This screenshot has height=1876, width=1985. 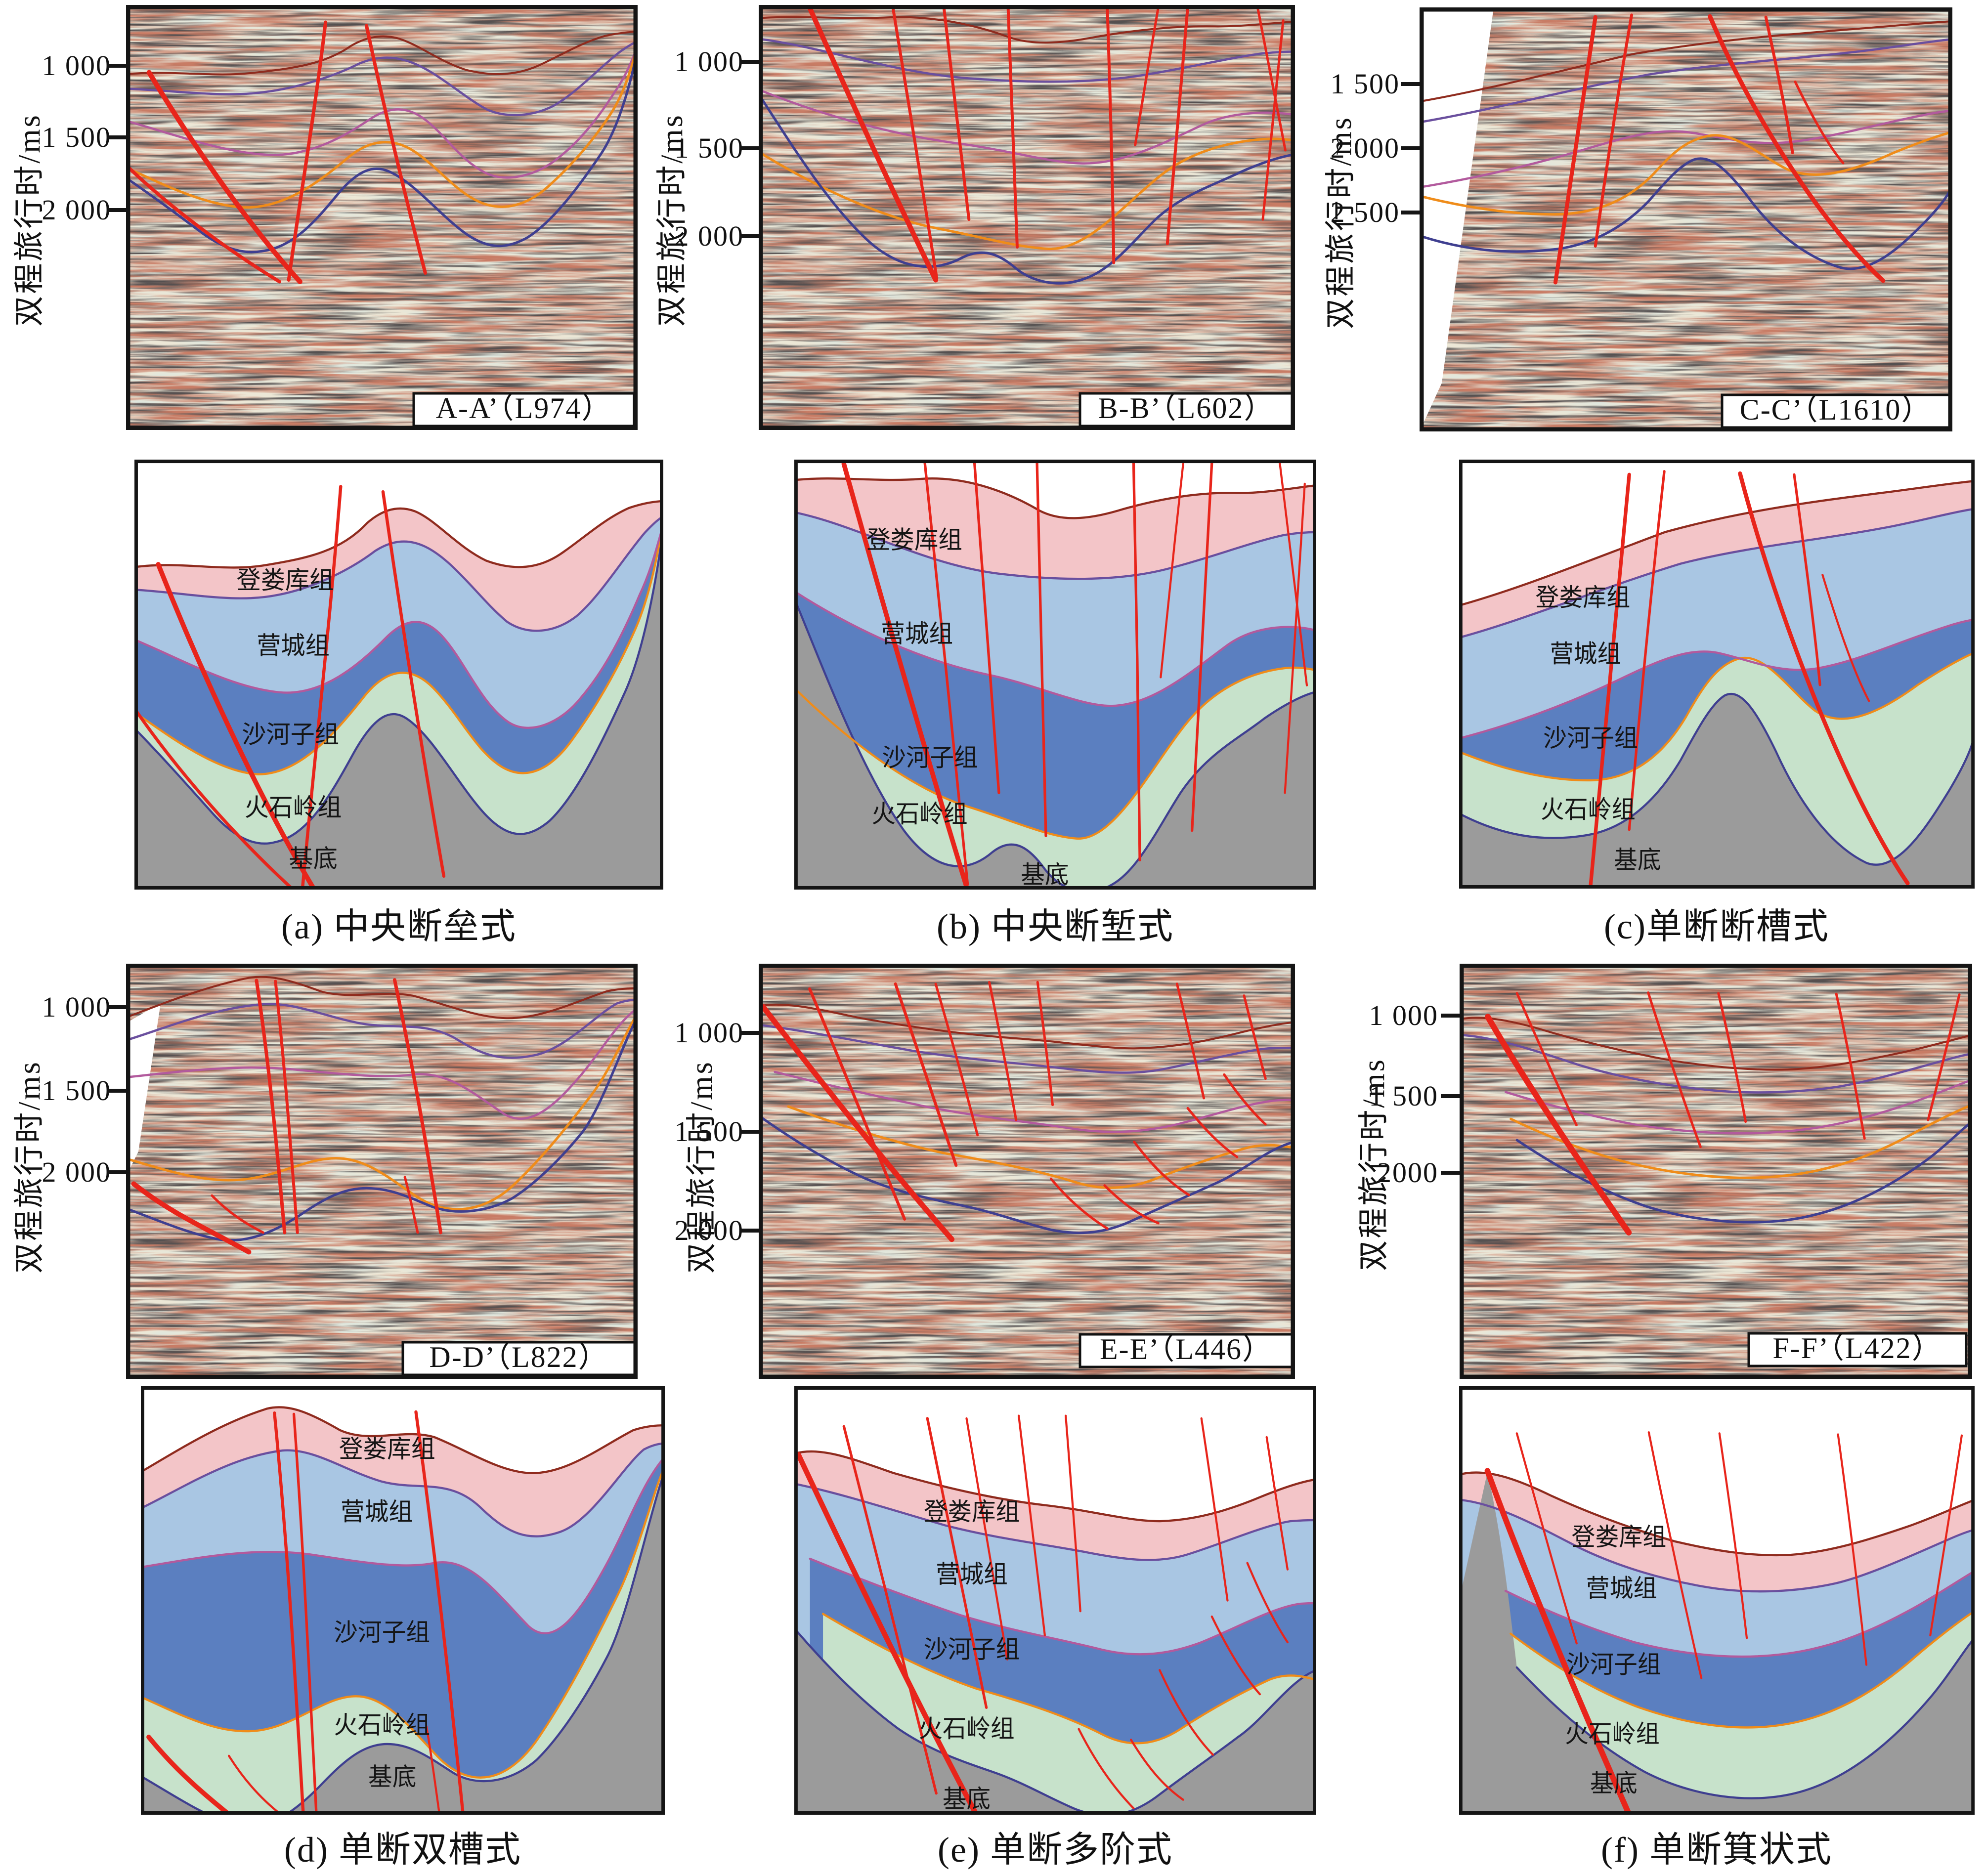 I want to click on horizon-navy-line, so click(x=403, y=1642).